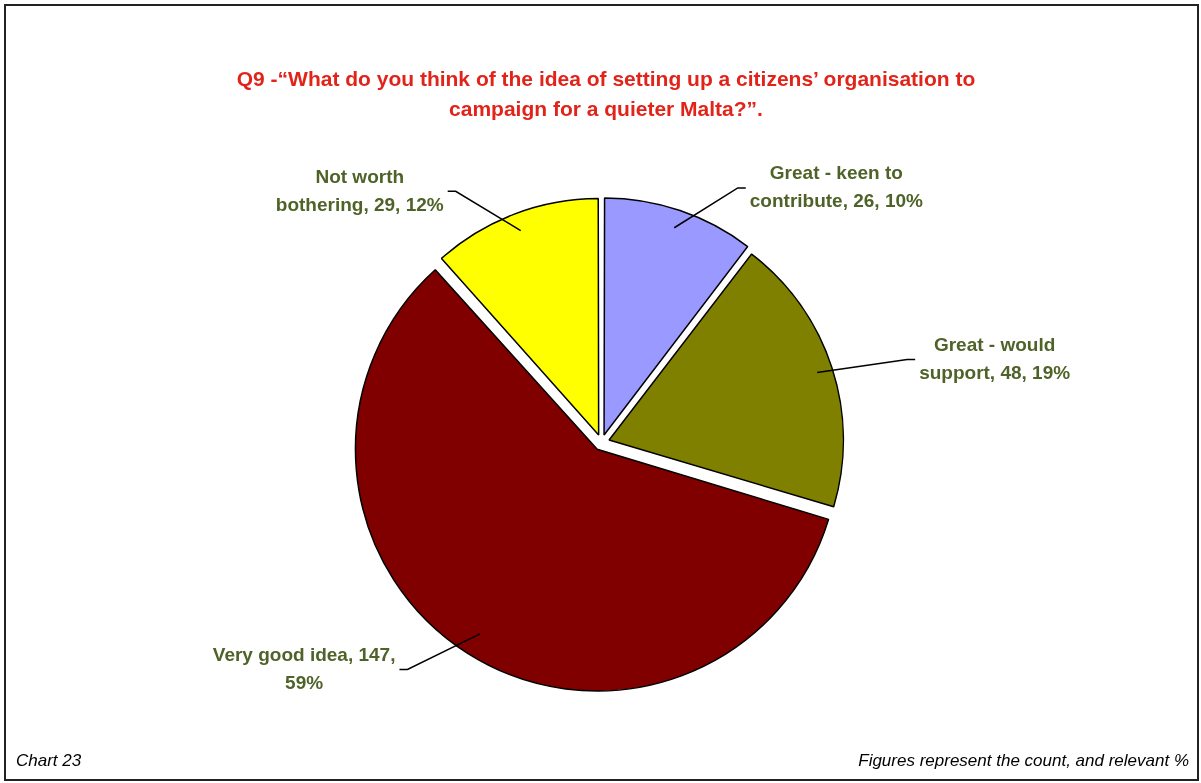 The height and width of the screenshot is (783, 1201). Describe the element at coordinates (304, 668) in the screenshot. I see `slice-label: Very good idea, 147, 59%` at that location.